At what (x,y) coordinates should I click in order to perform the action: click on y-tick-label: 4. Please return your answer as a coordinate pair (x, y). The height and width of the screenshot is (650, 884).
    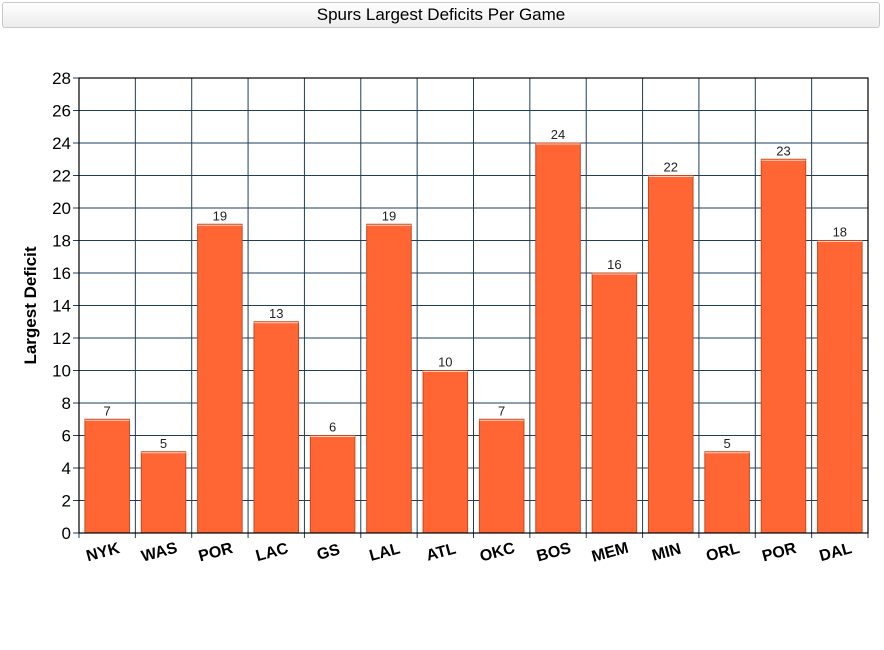
    Looking at the image, I should click on (66, 468).